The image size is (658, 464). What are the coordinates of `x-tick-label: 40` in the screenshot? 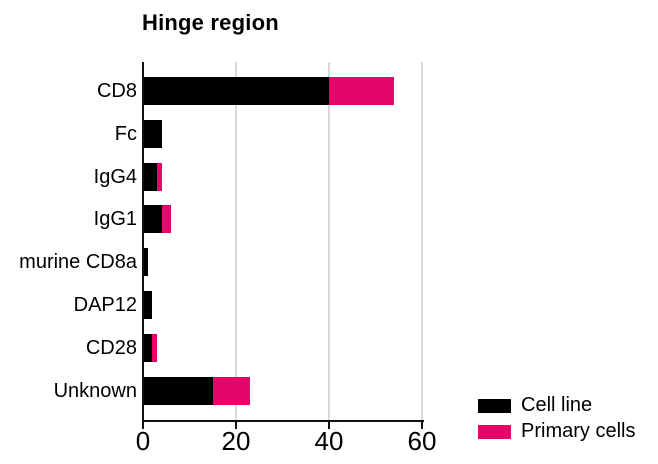 It's located at (329, 441).